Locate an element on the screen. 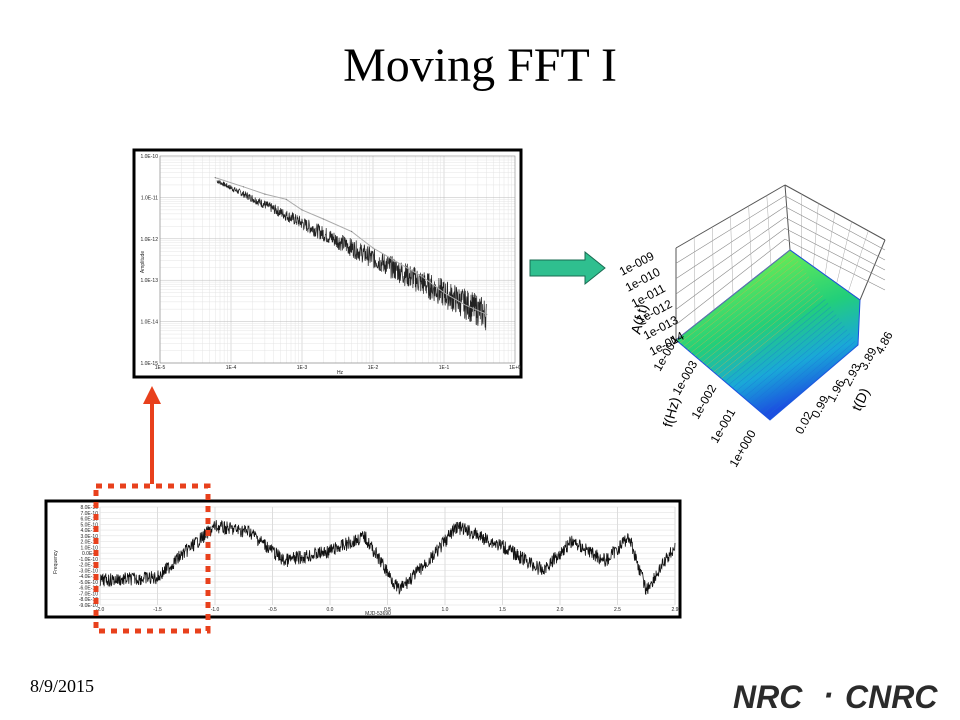 Image resolution: width=960 pixels, height=720 pixels. timeseries-x-tick: -1.0 is located at coordinates (215, 610).